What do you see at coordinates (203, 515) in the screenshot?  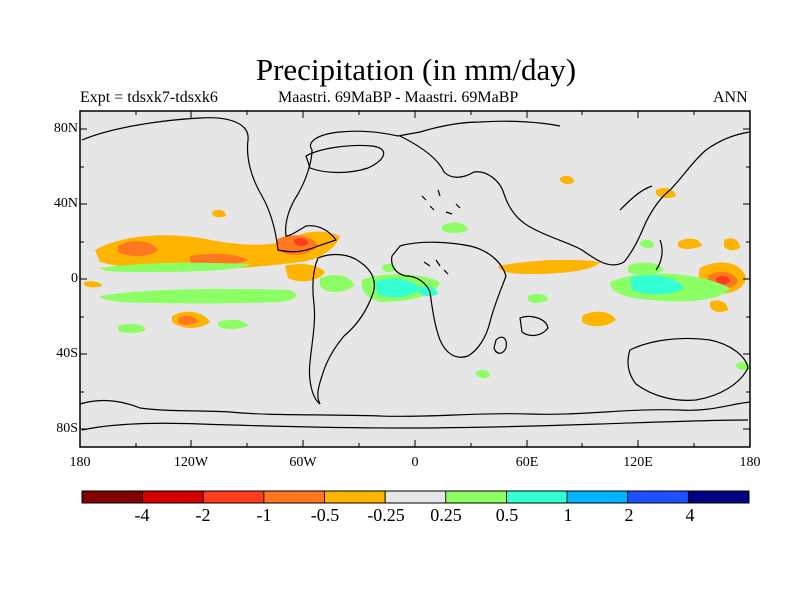 I see `colorbar-label: -2` at bounding box center [203, 515].